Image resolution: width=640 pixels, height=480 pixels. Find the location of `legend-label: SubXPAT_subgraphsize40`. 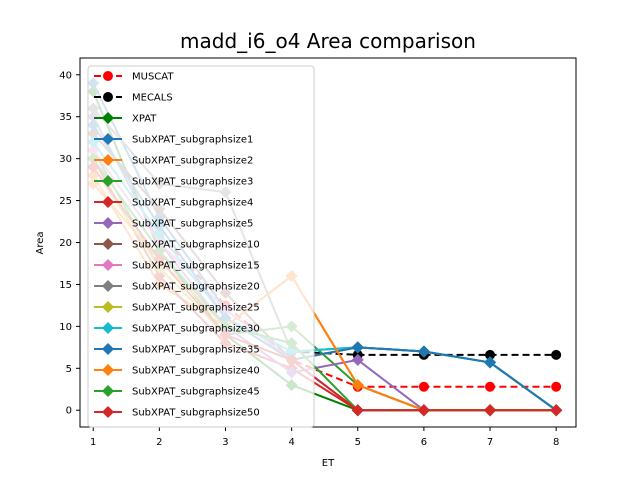

legend-label: SubXPAT_subgraphsize40 is located at coordinates (196, 371).